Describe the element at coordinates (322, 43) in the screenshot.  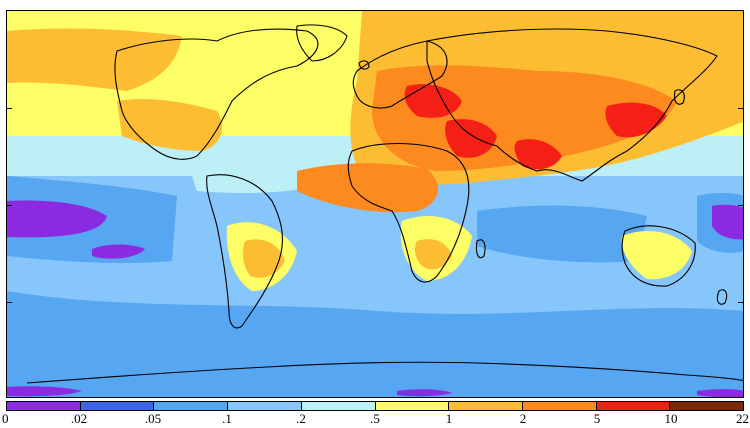
I see `greenland-coast` at that location.